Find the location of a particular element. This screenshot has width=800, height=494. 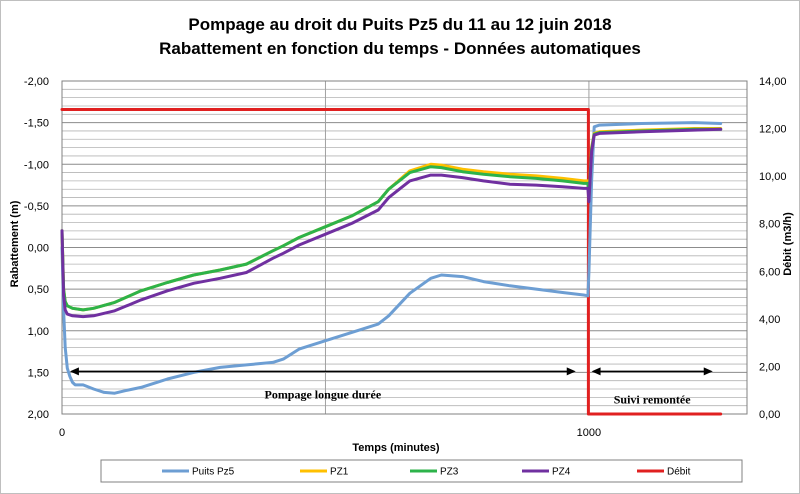

legend-label: Puits Pz5 is located at coordinates (213, 472).